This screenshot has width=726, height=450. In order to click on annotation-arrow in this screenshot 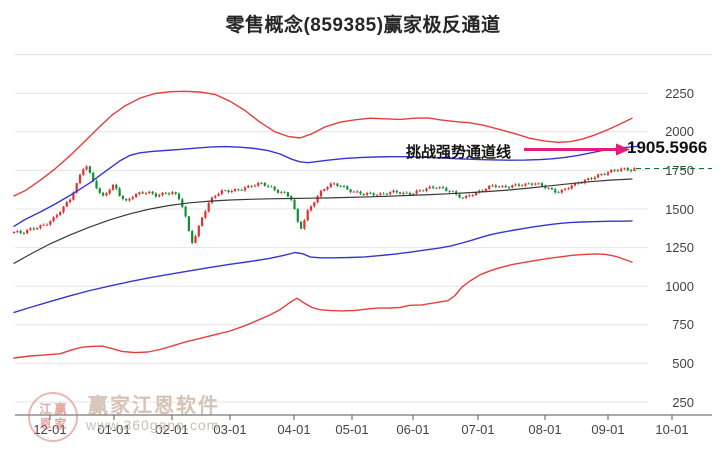, I will do `click(577, 149)`.